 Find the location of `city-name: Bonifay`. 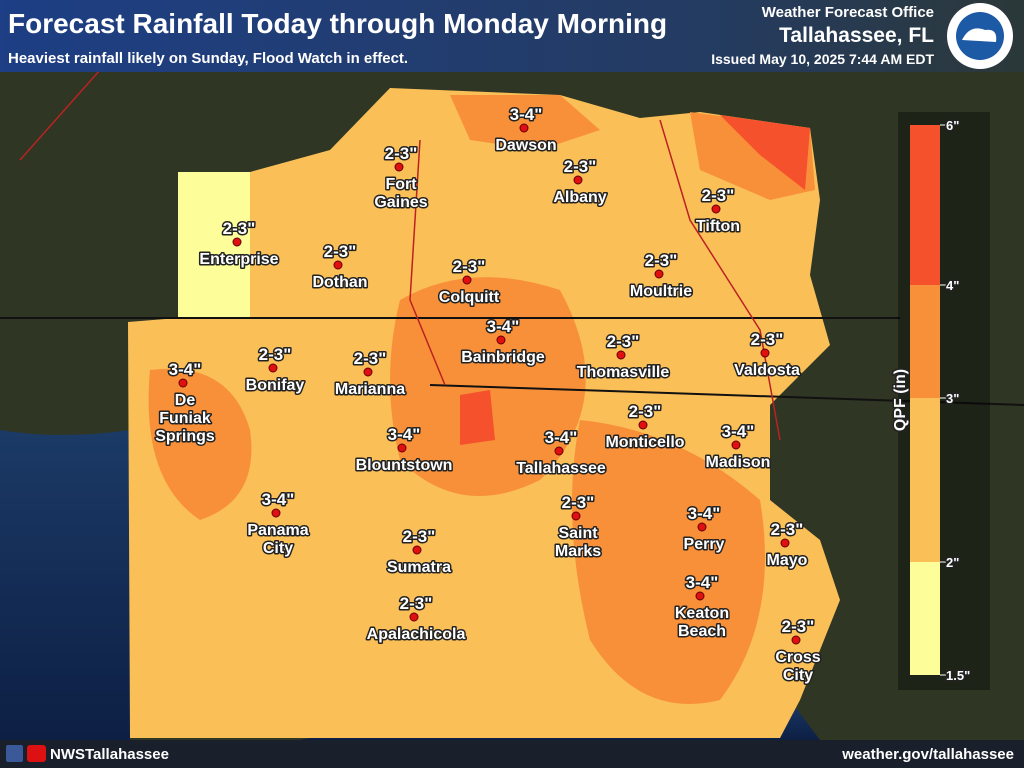

city-name: Bonifay is located at coordinates (275, 385).